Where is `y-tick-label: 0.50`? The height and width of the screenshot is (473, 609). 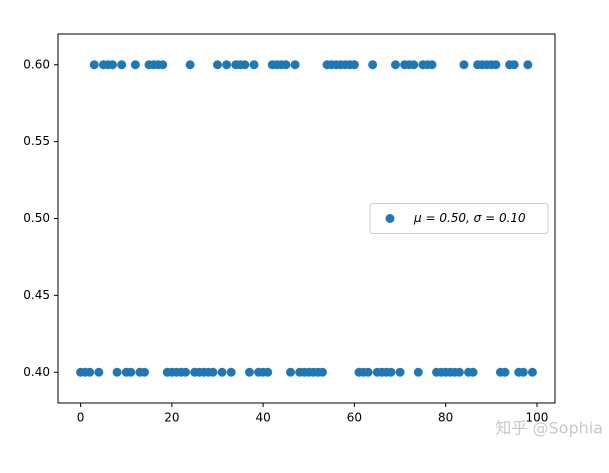
y-tick-label: 0.50 is located at coordinates (36, 218).